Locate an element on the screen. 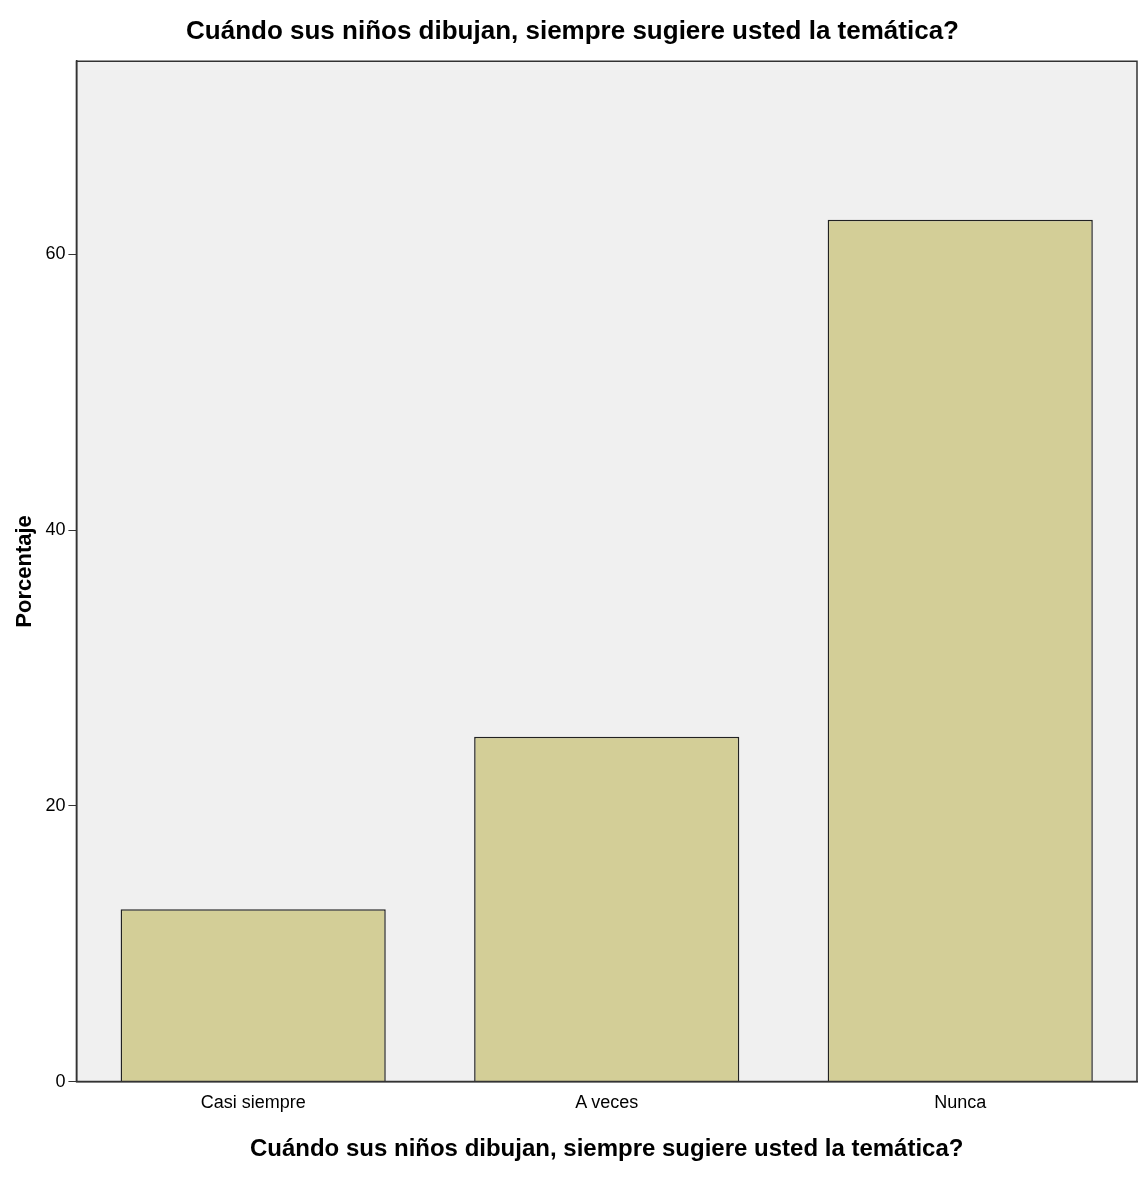  x-tick-label: A veces is located at coordinates (607, 1102).